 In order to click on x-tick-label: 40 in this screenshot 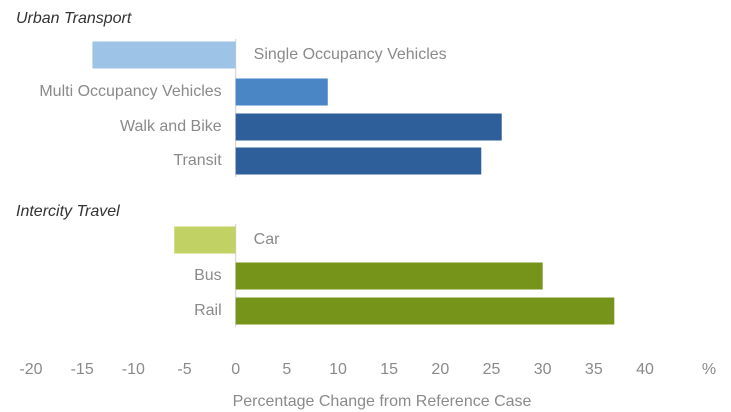, I will do `click(645, 369)`.